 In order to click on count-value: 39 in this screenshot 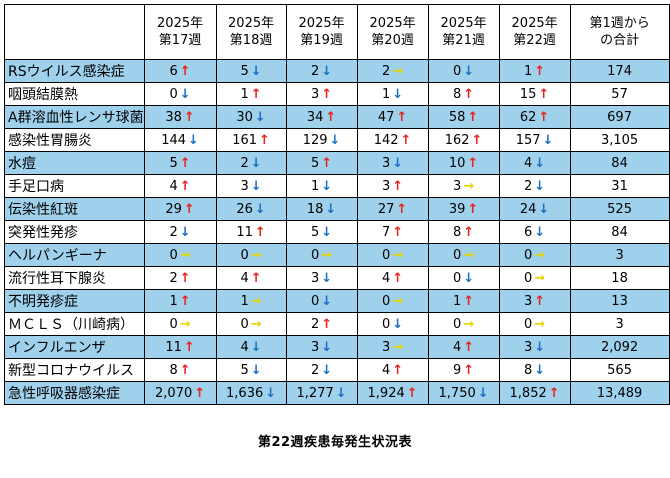, I will do `click(457, 209)`.